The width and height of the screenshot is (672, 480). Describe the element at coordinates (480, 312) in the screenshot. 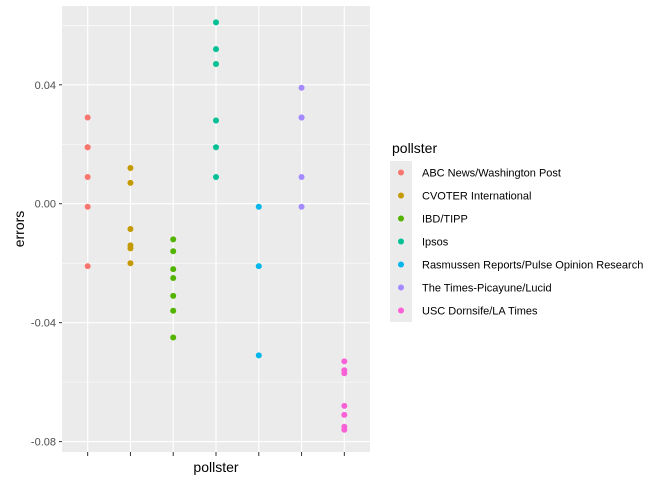

I see `legend-label: USC Dornsife/LA Times` at that location.